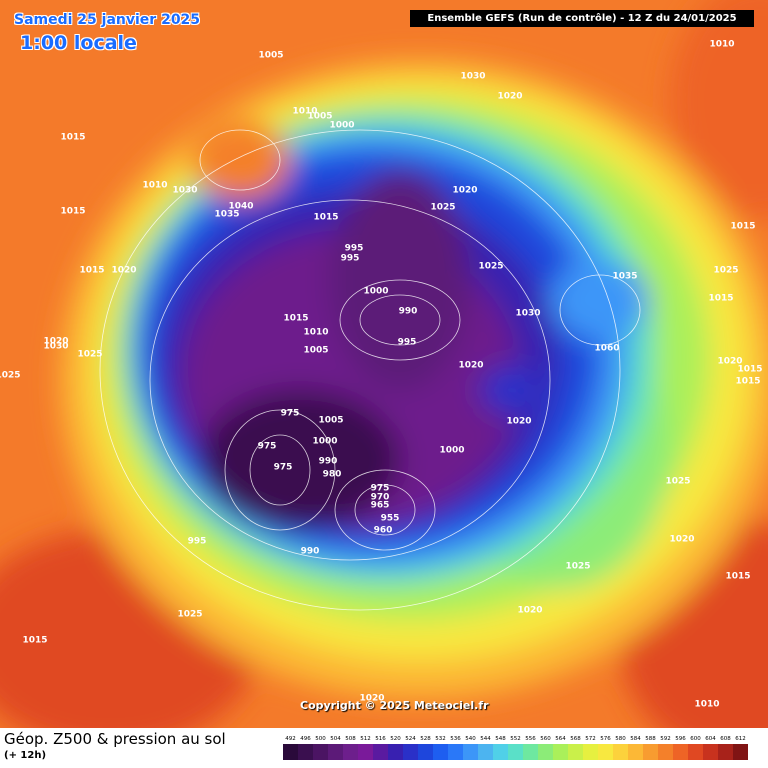 The height and width of the screenshot is (768, 768). Describe the element at coordinates (620, 739) in the screenshot. I see `legend-label: 580` at that location.